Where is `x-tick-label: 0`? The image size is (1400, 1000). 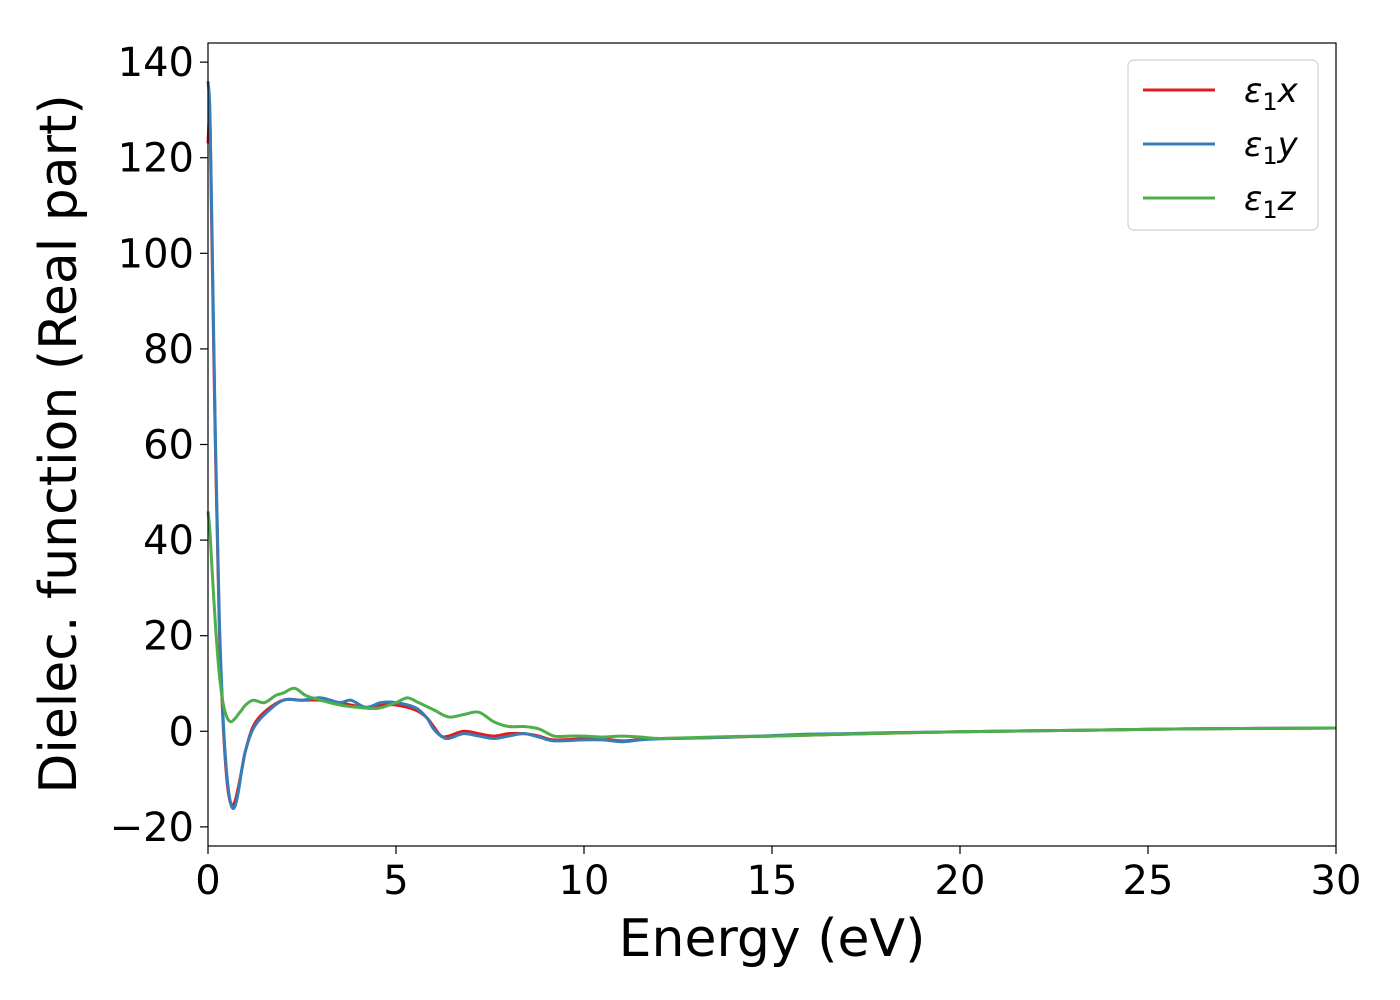 x-tick-label: 0 is located at coordinates (207, 881).